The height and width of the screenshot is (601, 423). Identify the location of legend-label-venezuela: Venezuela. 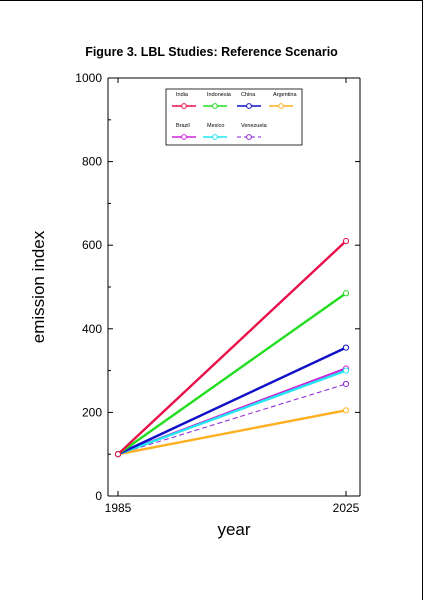
(254, 126).